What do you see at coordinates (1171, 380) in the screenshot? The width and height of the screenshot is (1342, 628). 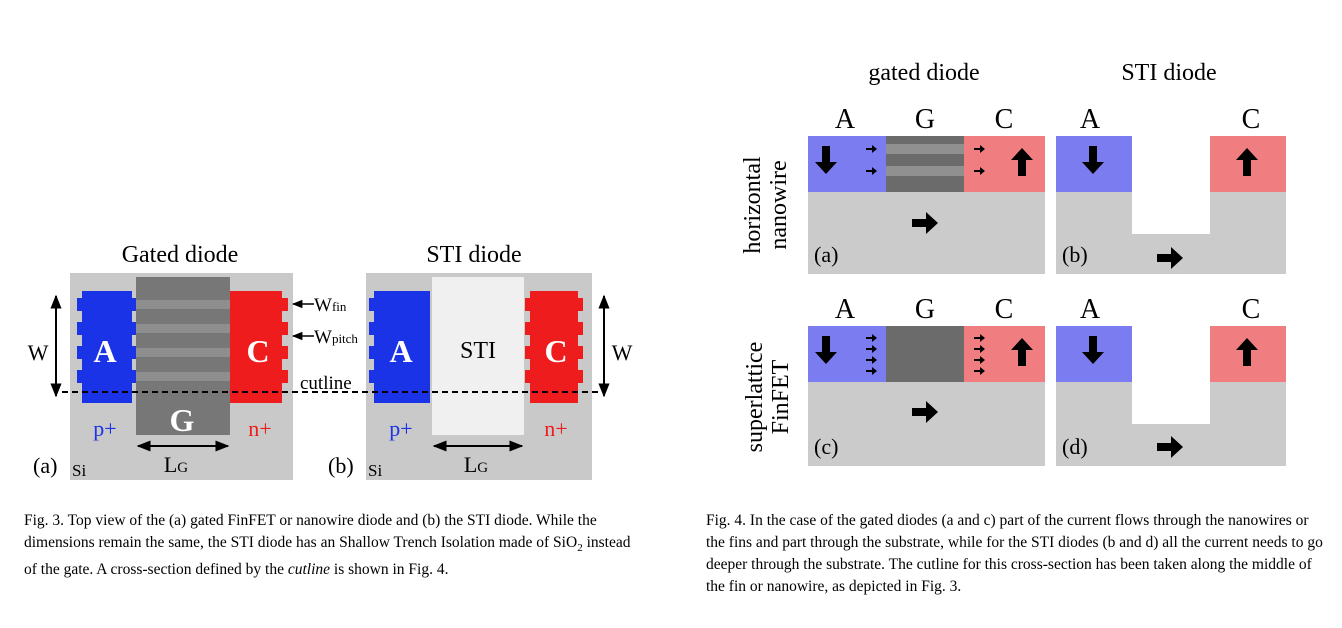 I see `panel-d: A C (d)` at bounding box center [1171, 380].